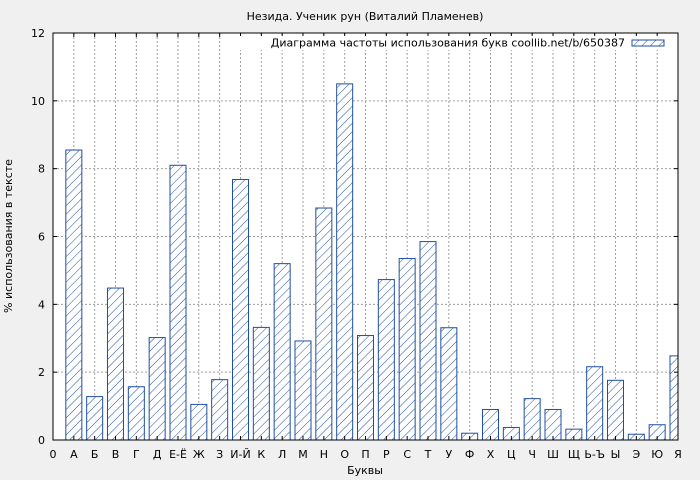 The width and height of the screenshot is (700, 480). I want to click on x-tick-label: К, so click(261, 454).